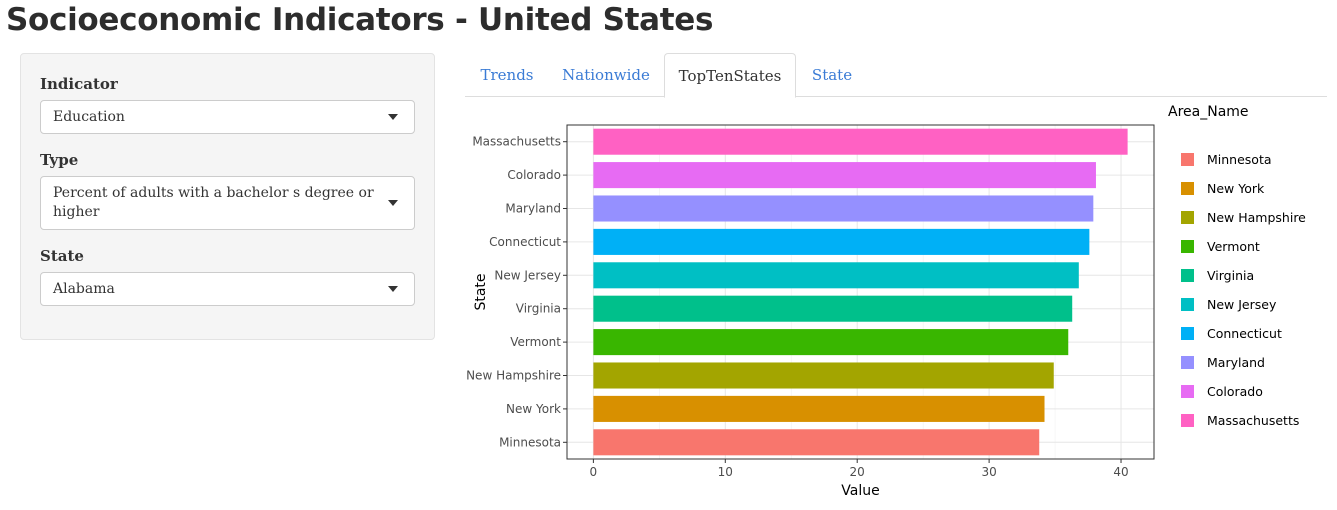 The height and width of the screenshot is (510, 1337). Describe the element at coordinates (481, 291) in the screenshot. I see `y-axis-title: State` at that location.